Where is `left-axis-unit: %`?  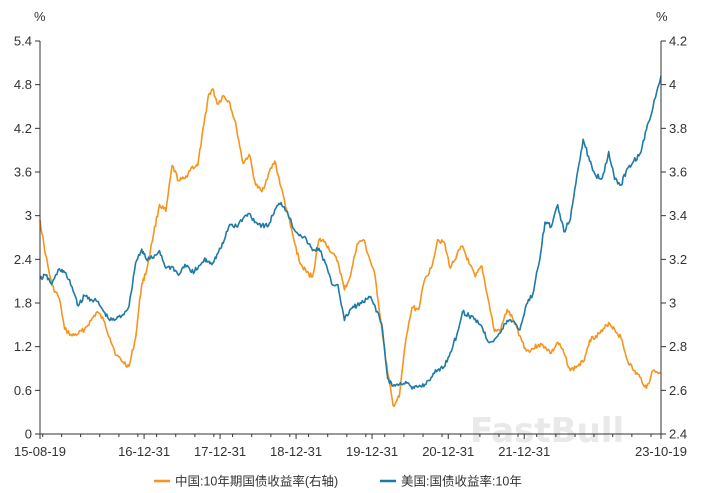 left-axis-unit: % is located at coordinates (40, 16).